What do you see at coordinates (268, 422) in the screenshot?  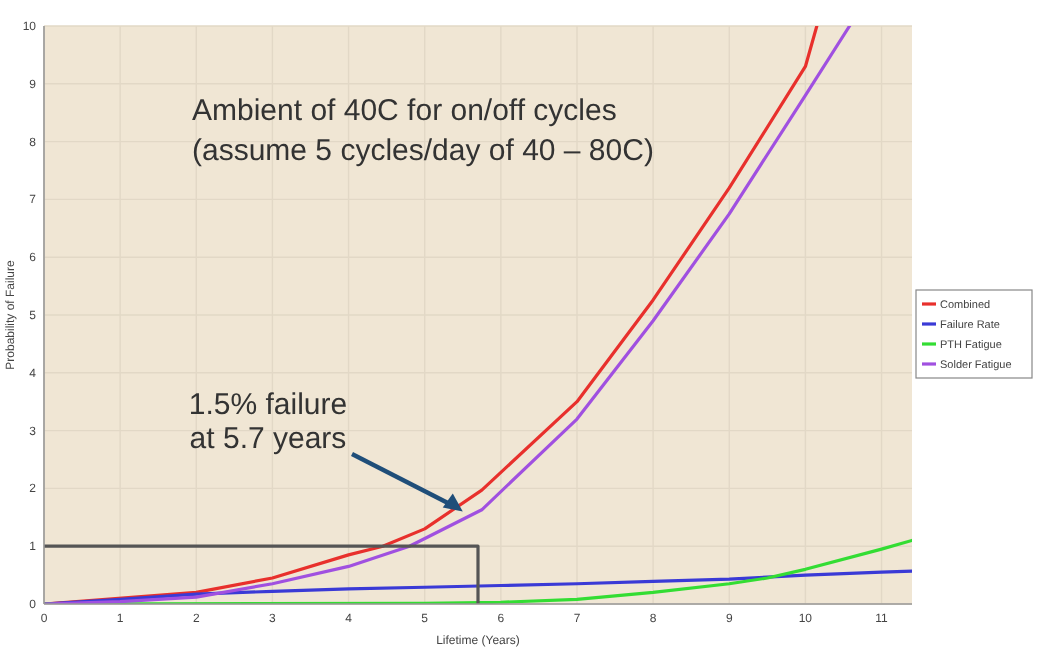 I see `annotation: 1.5% failure at 5.7 years` at bounding box center [268, 422].